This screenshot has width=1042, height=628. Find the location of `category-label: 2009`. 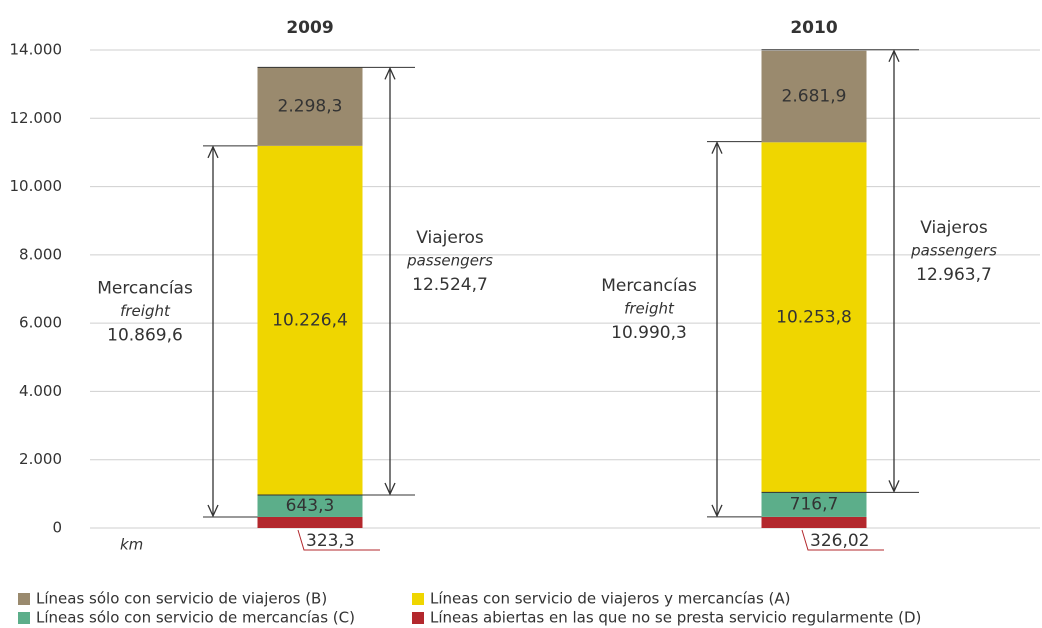

category-label: 2009 is located at coordinates (309, 28).